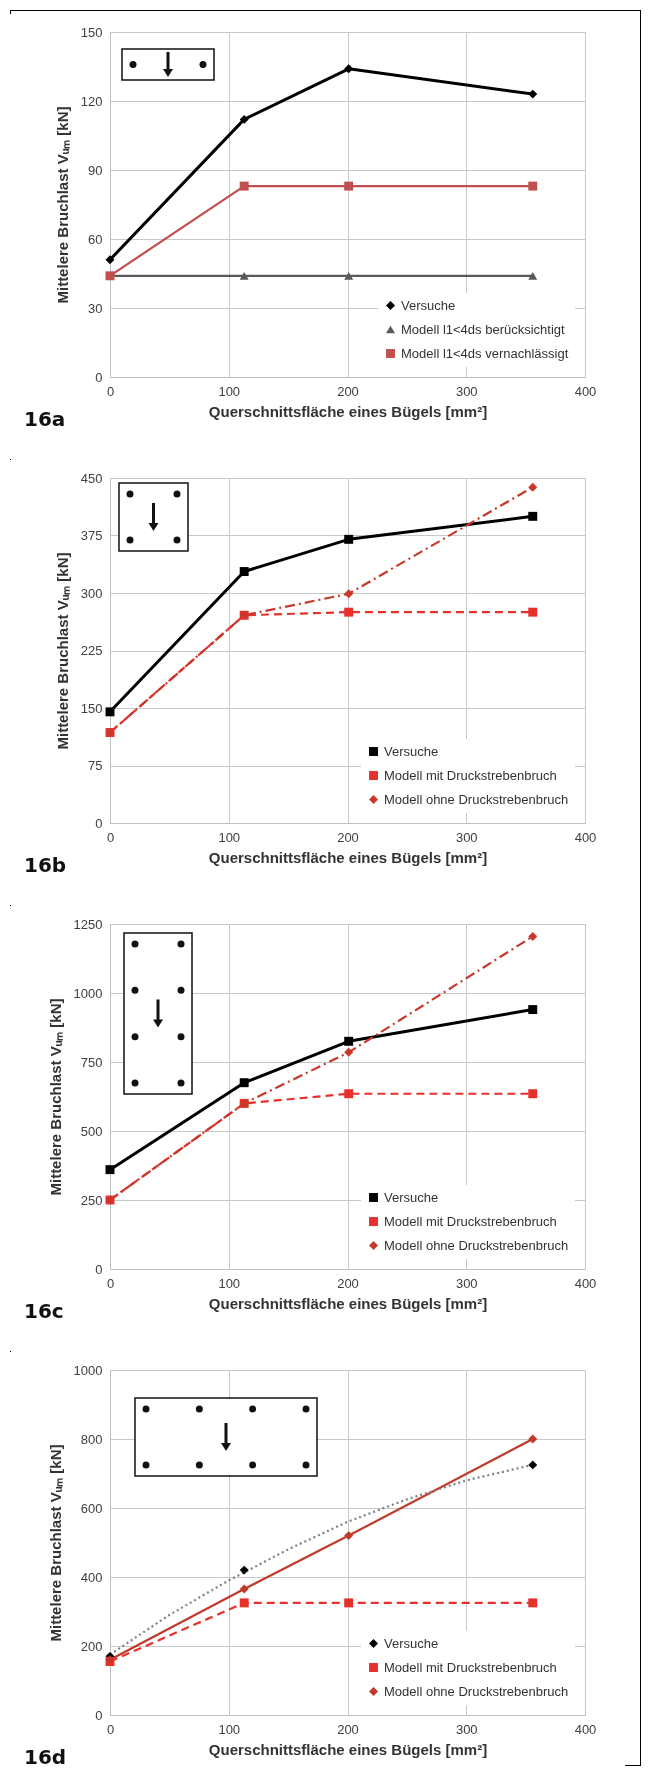 The height and width of the screenshot is (1776, 653). I want to click on text: 16c, so click(44, 1311).